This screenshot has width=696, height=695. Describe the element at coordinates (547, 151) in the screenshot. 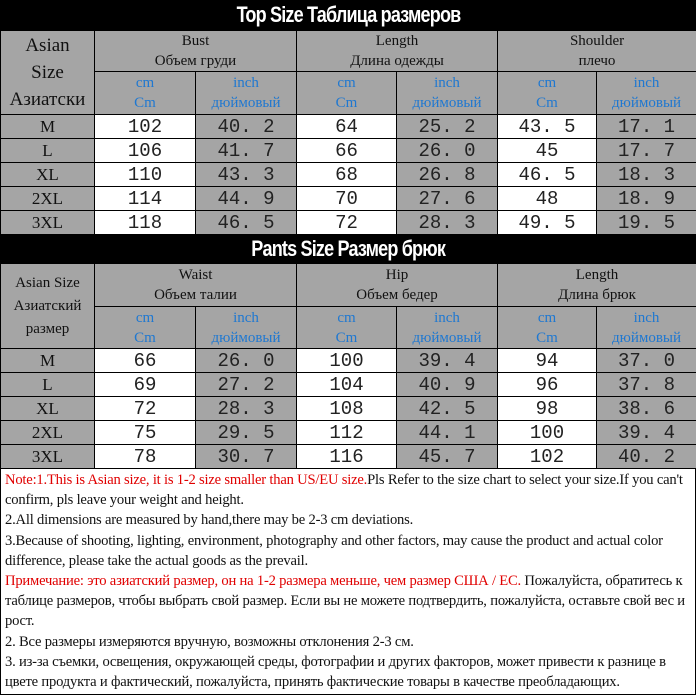

I see `cm-value: 45` at that location.